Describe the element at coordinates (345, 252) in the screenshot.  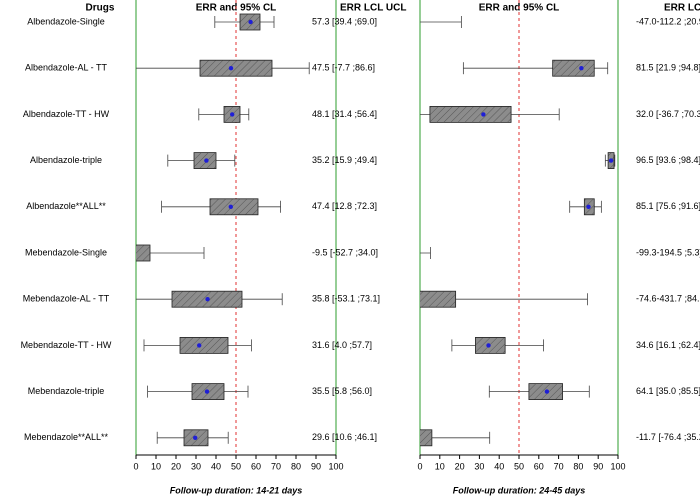
I see `value-label: -9.5 [-52.7 ;34.0]` at that location.